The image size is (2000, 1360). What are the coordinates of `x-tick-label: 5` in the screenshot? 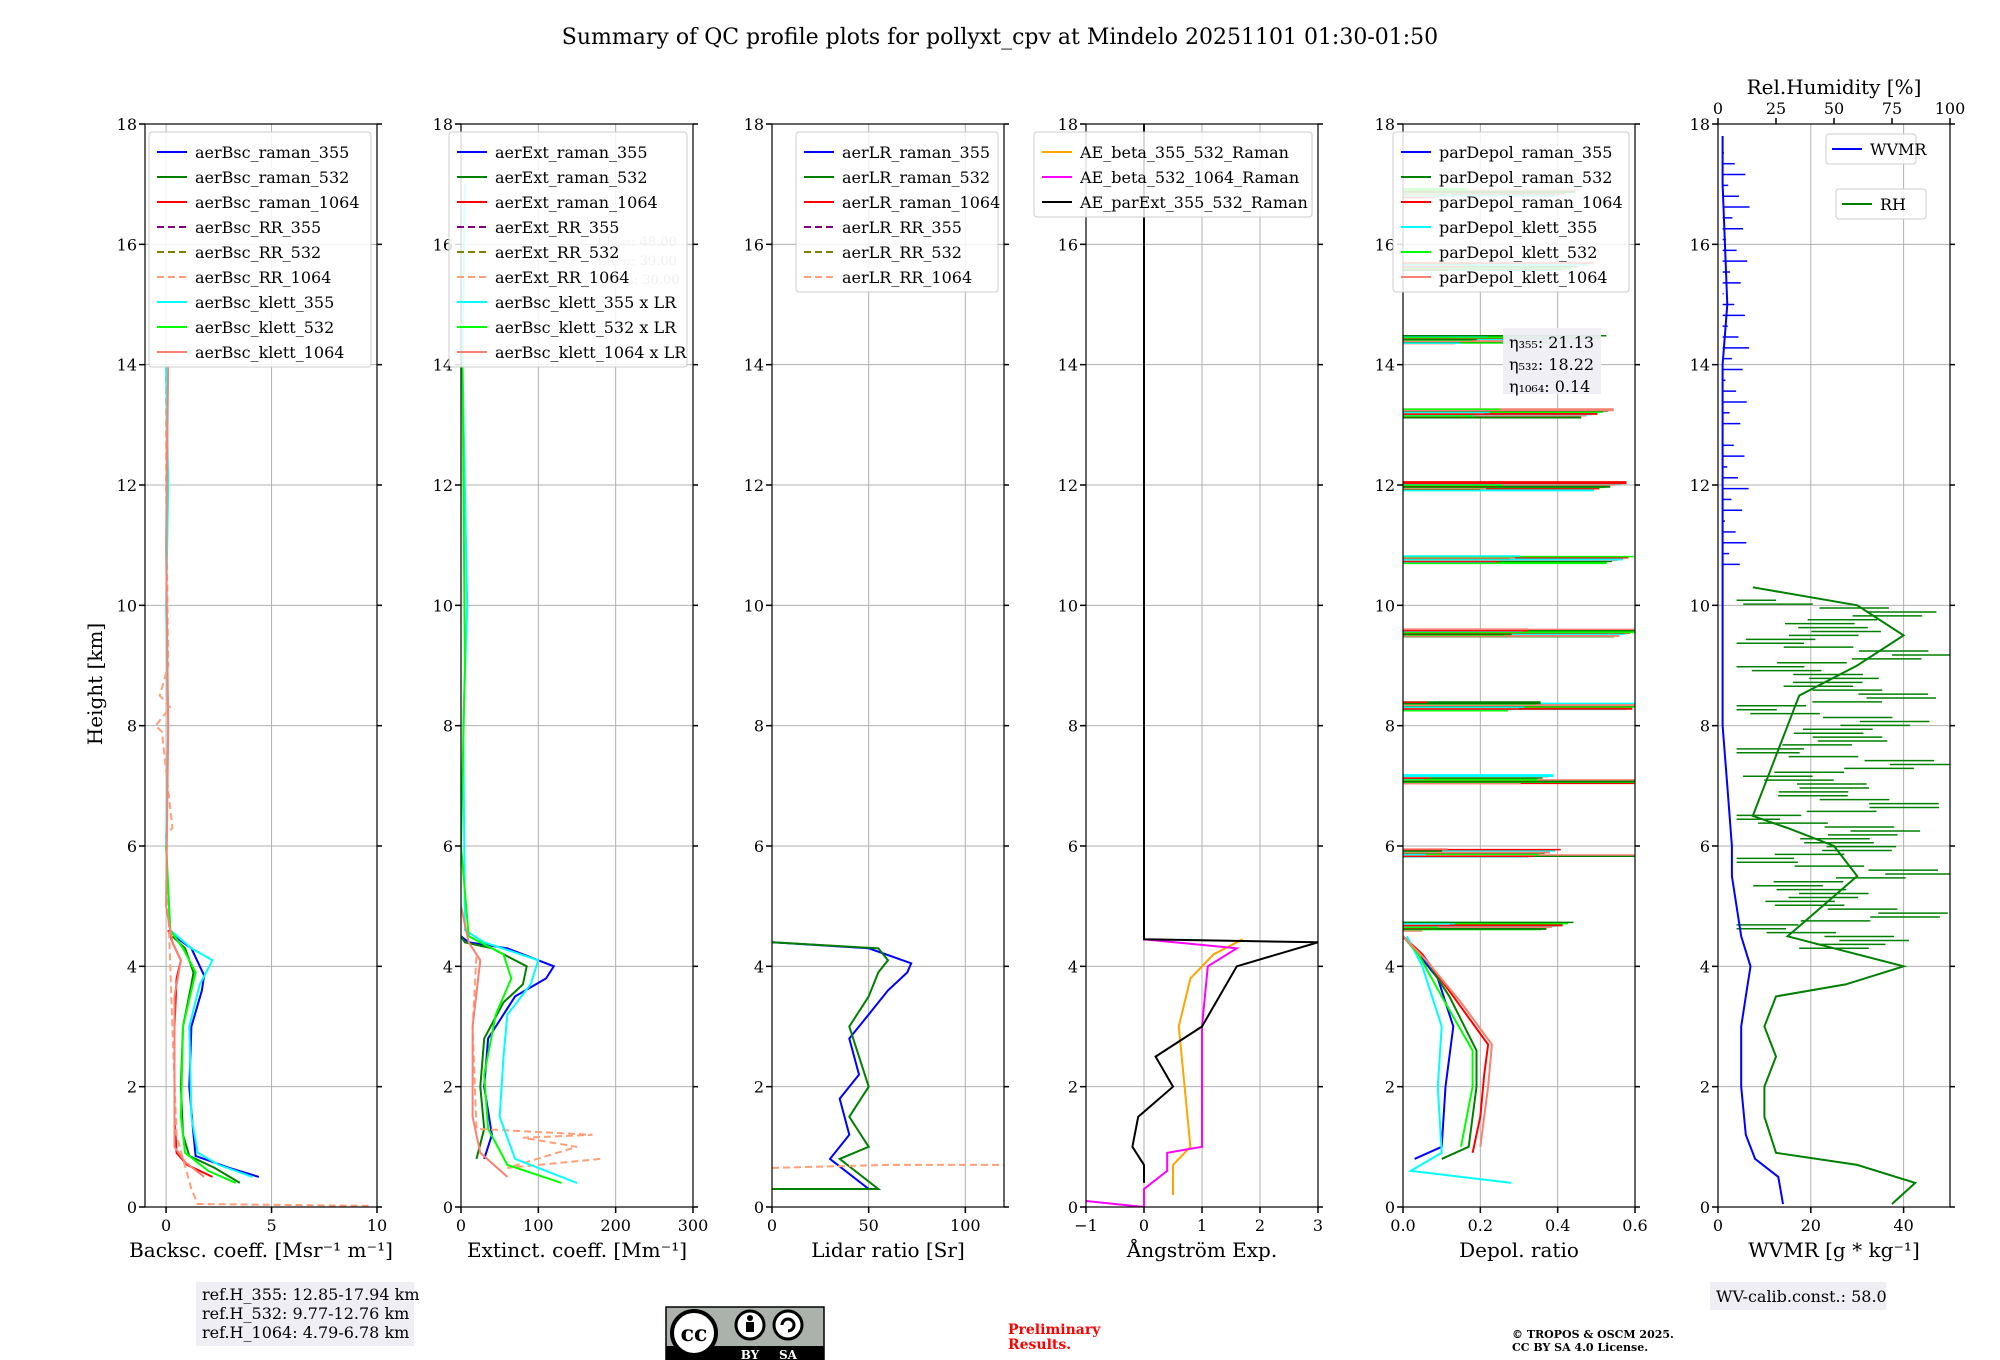 It's located at (271, 1225).